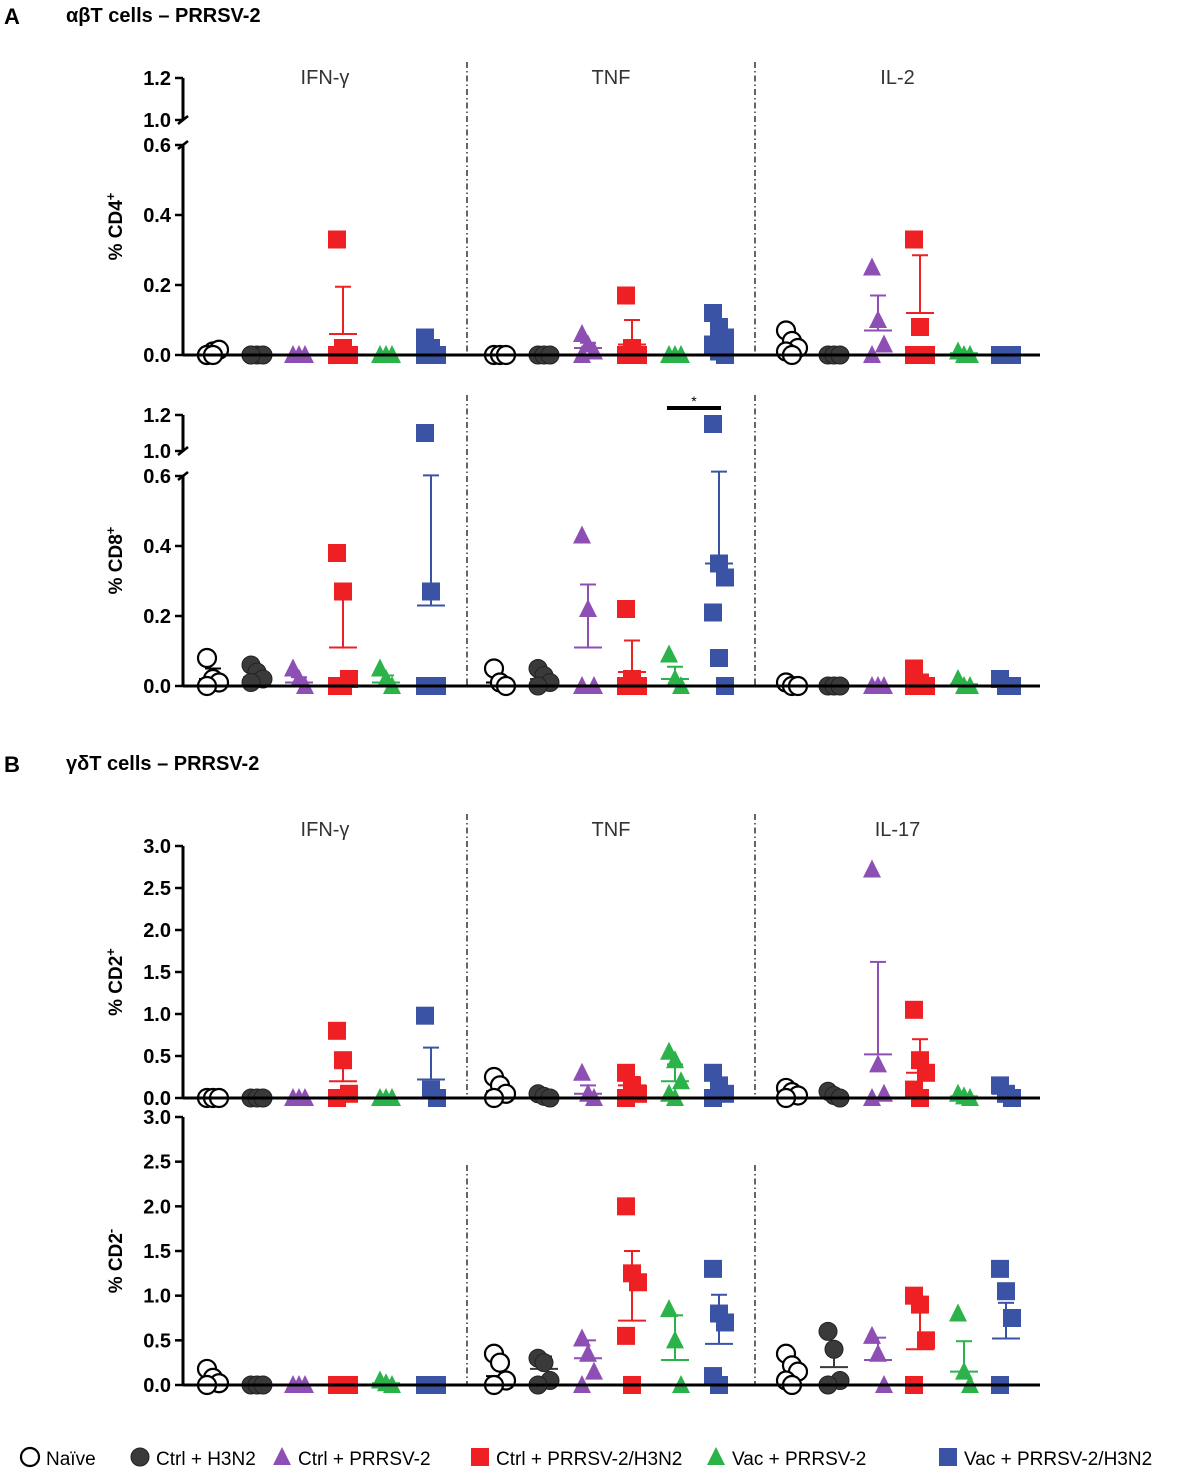 The width and height of the screenshot is (1200, 1474). I want to click on y-tick-label: 1.5, so click(157, 973).